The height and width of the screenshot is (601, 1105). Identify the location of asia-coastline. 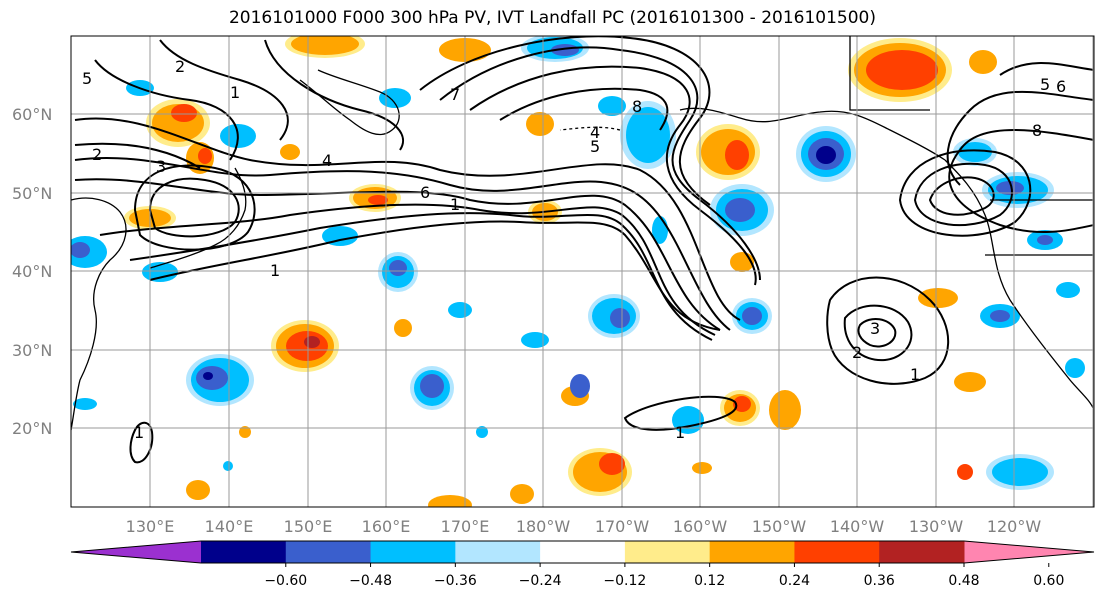
(99, 314).